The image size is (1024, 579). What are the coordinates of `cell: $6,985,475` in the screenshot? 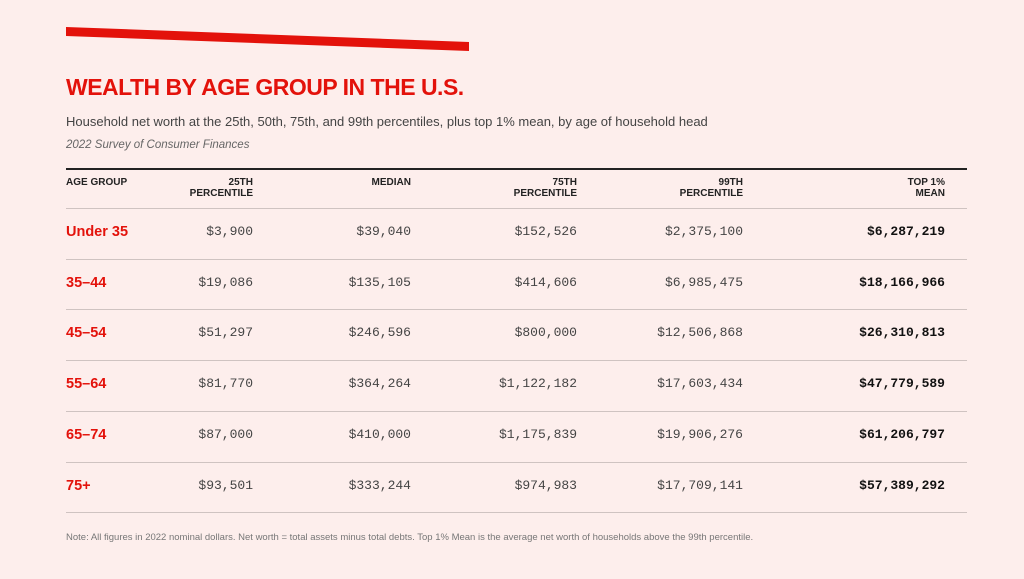 It's located at (703, 282).